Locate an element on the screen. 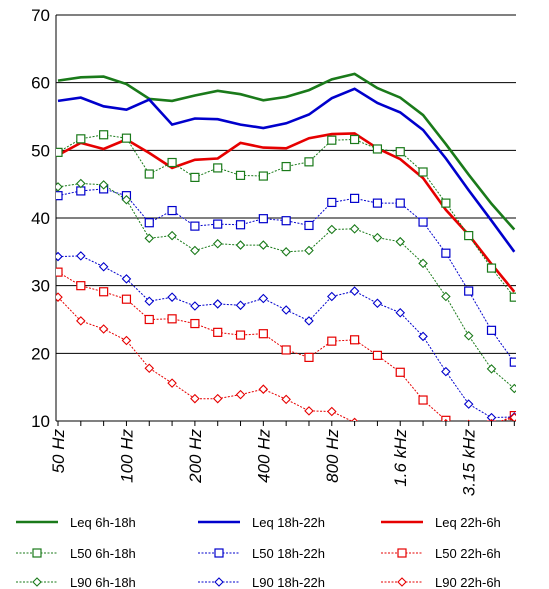  legend-entry: L90 6h-18h is located at coordinates (76, 582).